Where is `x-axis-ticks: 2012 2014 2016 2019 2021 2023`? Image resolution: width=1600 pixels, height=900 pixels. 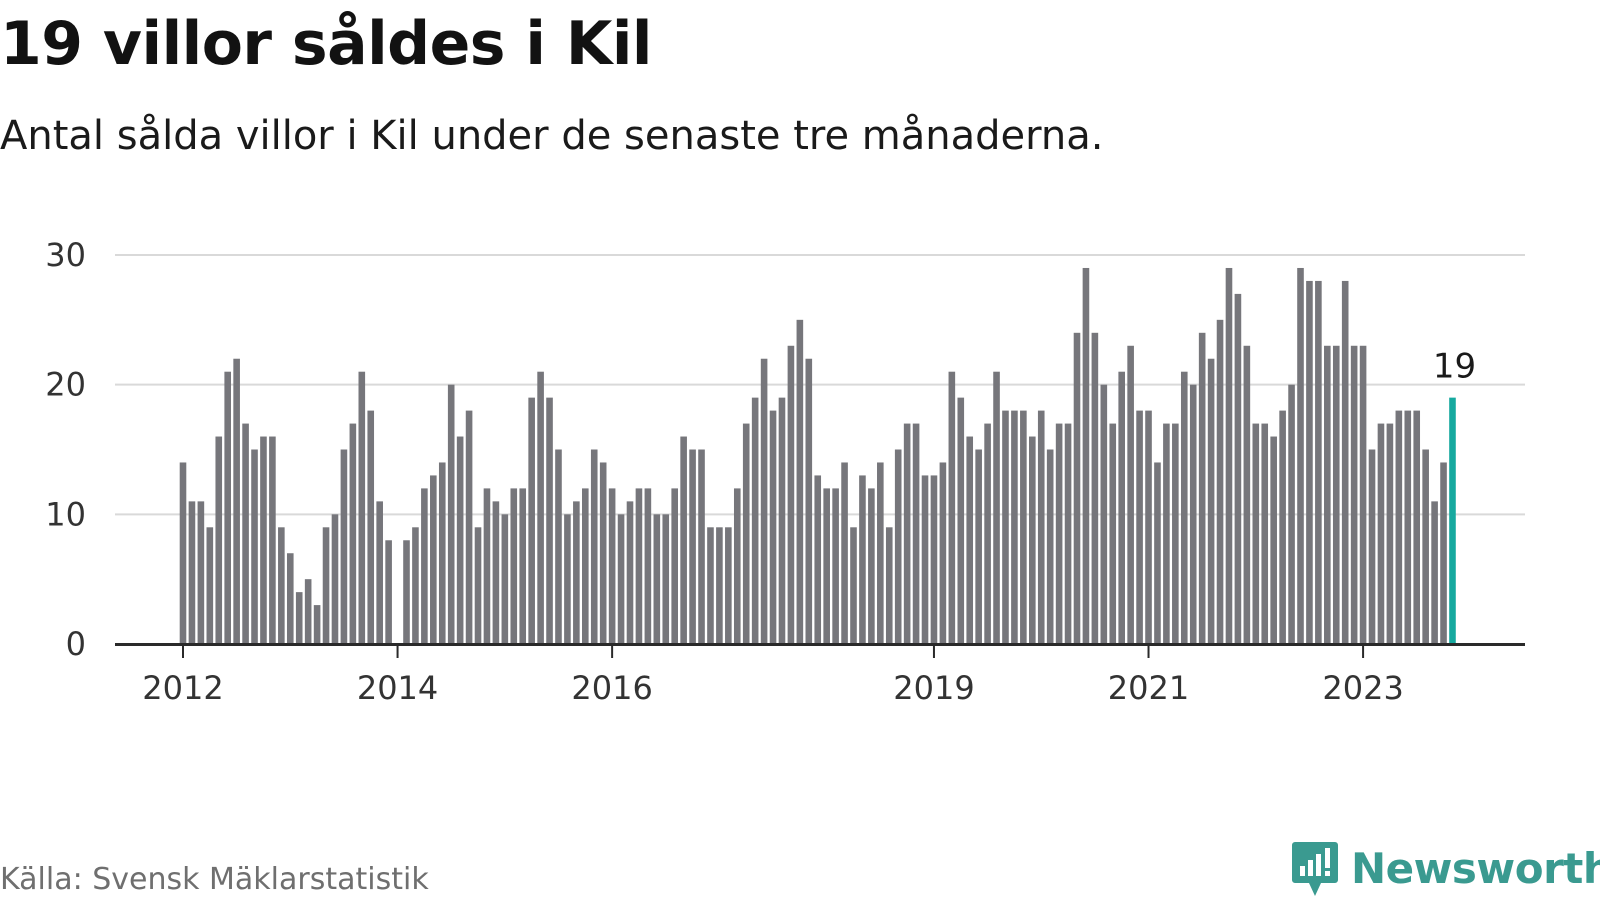
x-axis-ticks: 2012 2014 2016 2019 2021 2023 is located at coordinates (773, 675).